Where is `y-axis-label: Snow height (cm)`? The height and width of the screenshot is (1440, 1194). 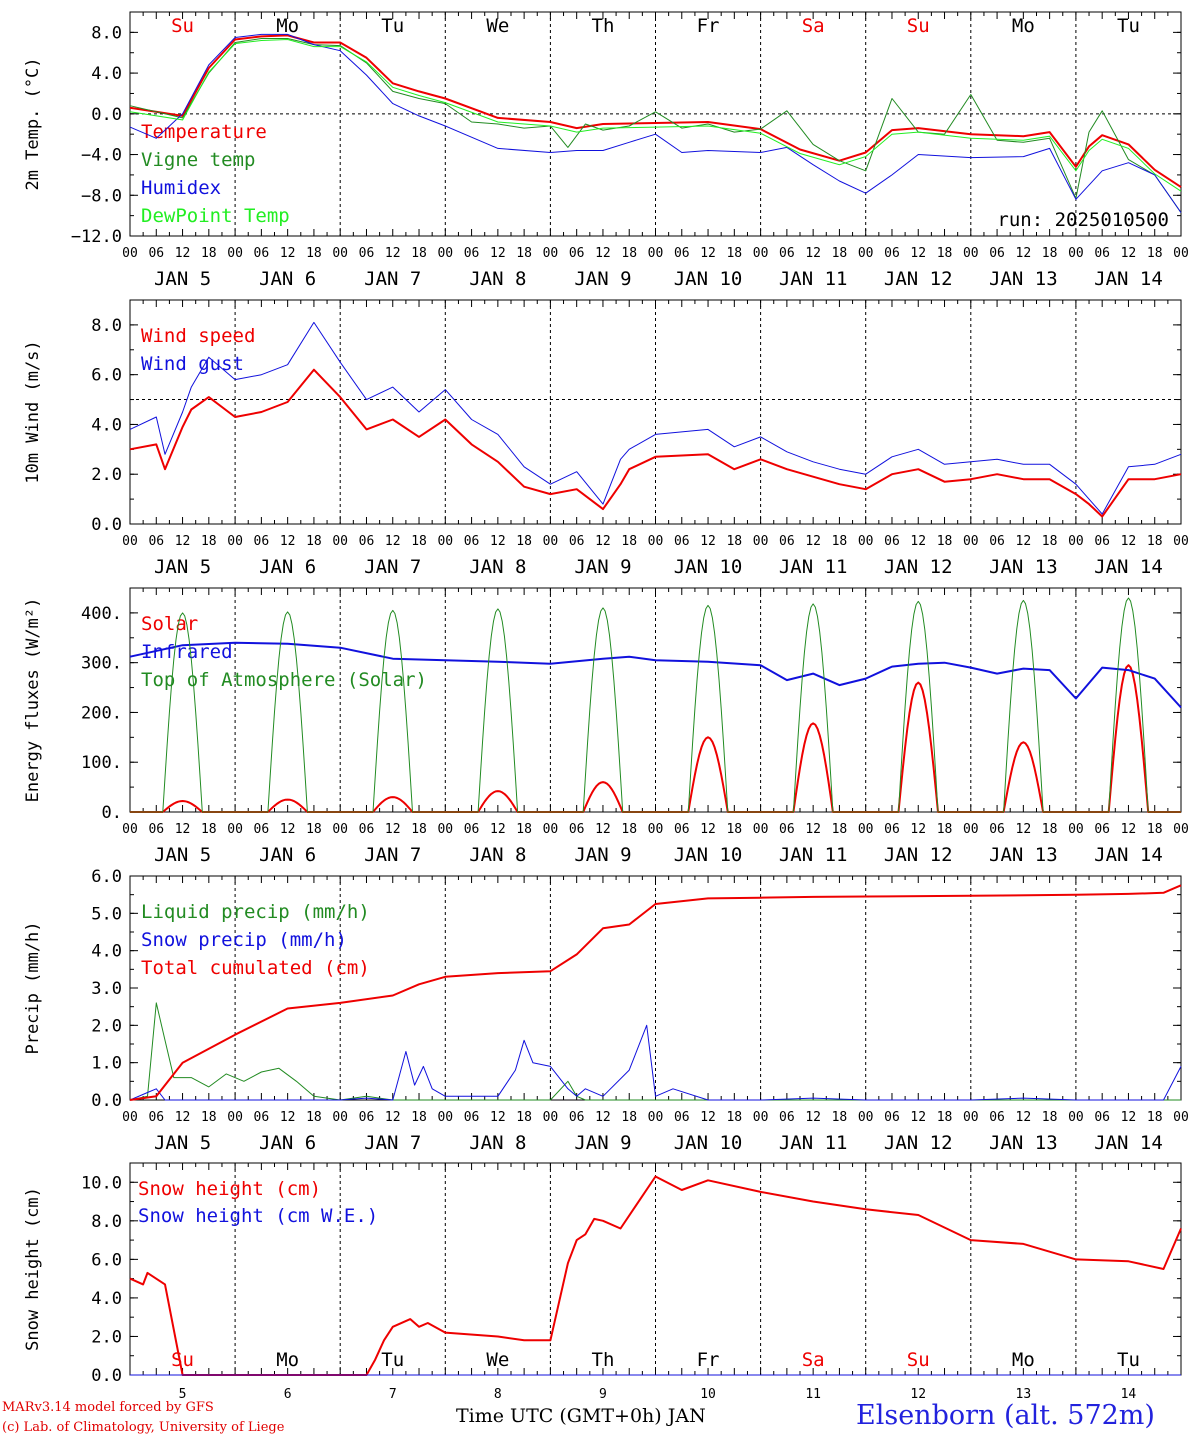 y-axis-label: Snow height (cm) is located at coordinates (33, 1269).